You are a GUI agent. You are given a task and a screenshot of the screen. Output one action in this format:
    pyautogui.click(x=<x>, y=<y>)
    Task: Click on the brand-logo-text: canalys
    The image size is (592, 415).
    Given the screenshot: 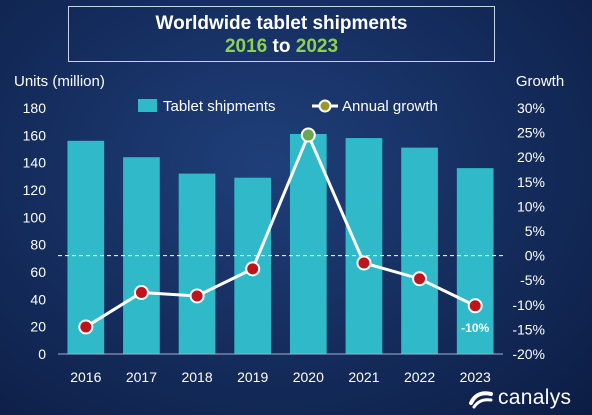 What is the action you would take?
    pyautogui.click(x=535, y=397)
    